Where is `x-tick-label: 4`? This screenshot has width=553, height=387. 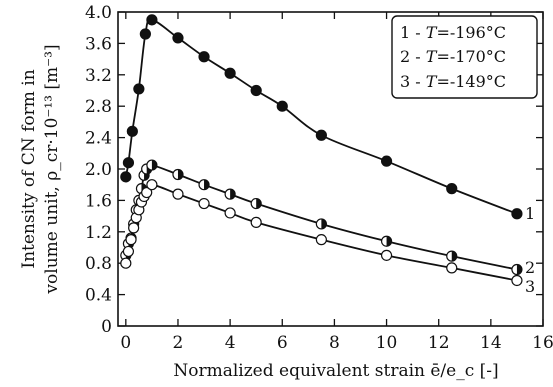 x-tick-label: 4 is located at coordinates (230, 343).